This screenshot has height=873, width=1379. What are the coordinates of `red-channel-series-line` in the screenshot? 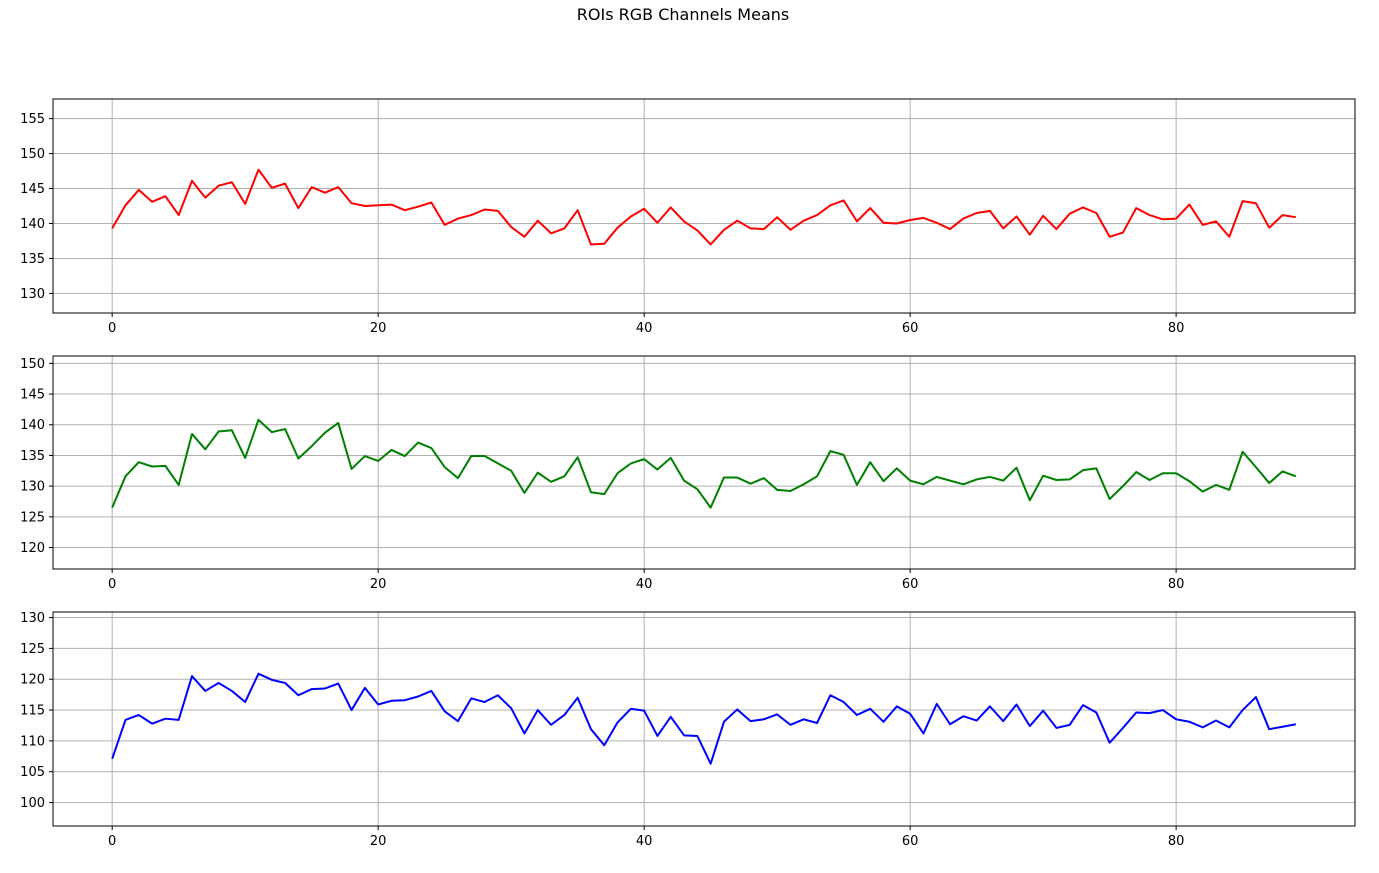 It's located at (703, 207).